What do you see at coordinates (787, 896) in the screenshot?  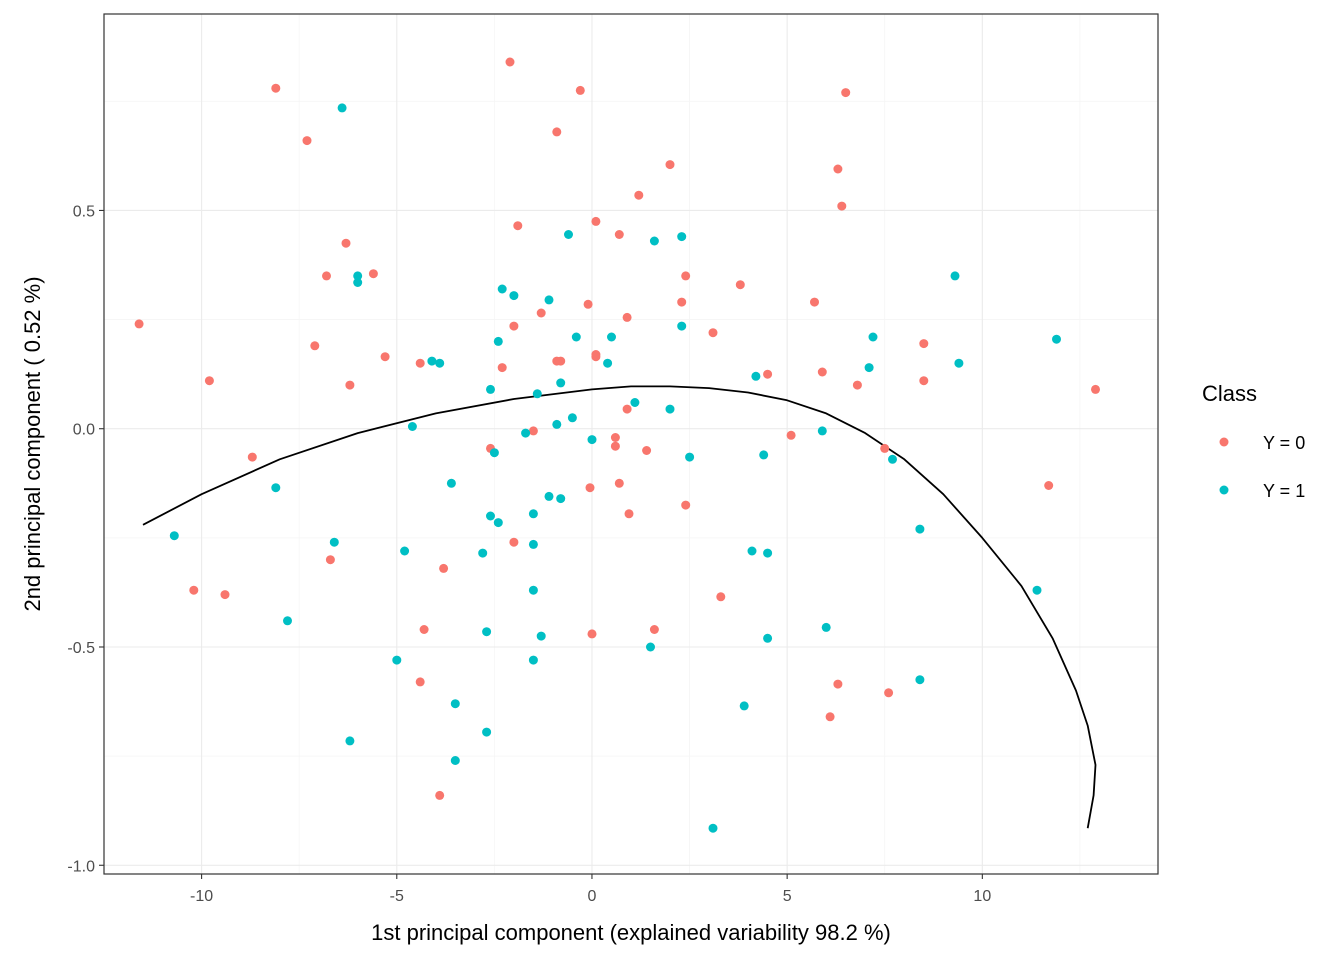 I see `x-tick-label: 5` at bounding box center [787, 896].